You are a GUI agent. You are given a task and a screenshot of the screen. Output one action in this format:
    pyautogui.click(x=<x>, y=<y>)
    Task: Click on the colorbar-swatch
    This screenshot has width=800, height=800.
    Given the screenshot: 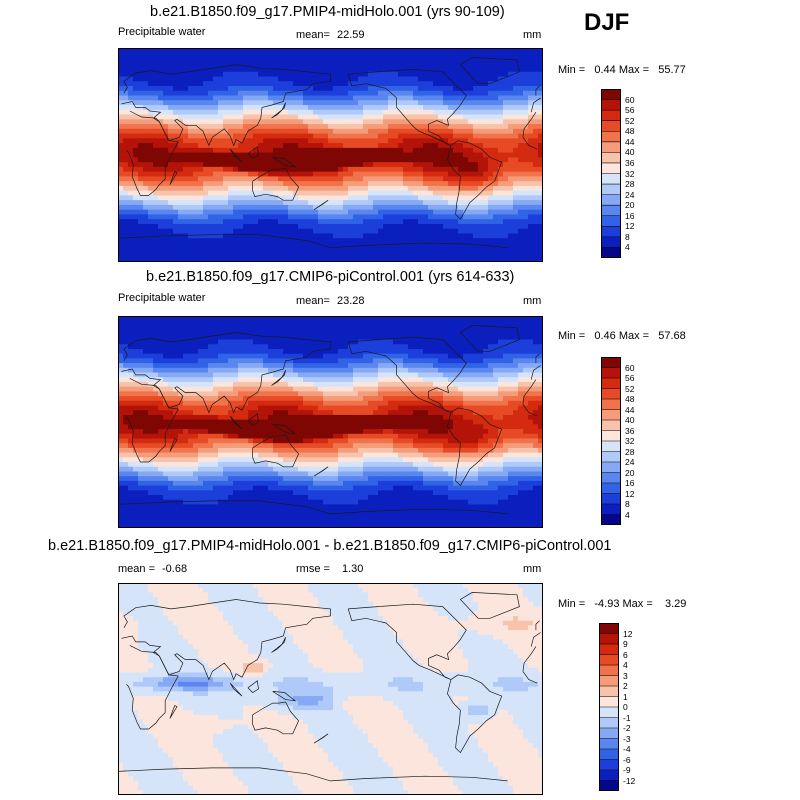 What is the action you would take?
    pyautogui.click(x=611, y=126)
    